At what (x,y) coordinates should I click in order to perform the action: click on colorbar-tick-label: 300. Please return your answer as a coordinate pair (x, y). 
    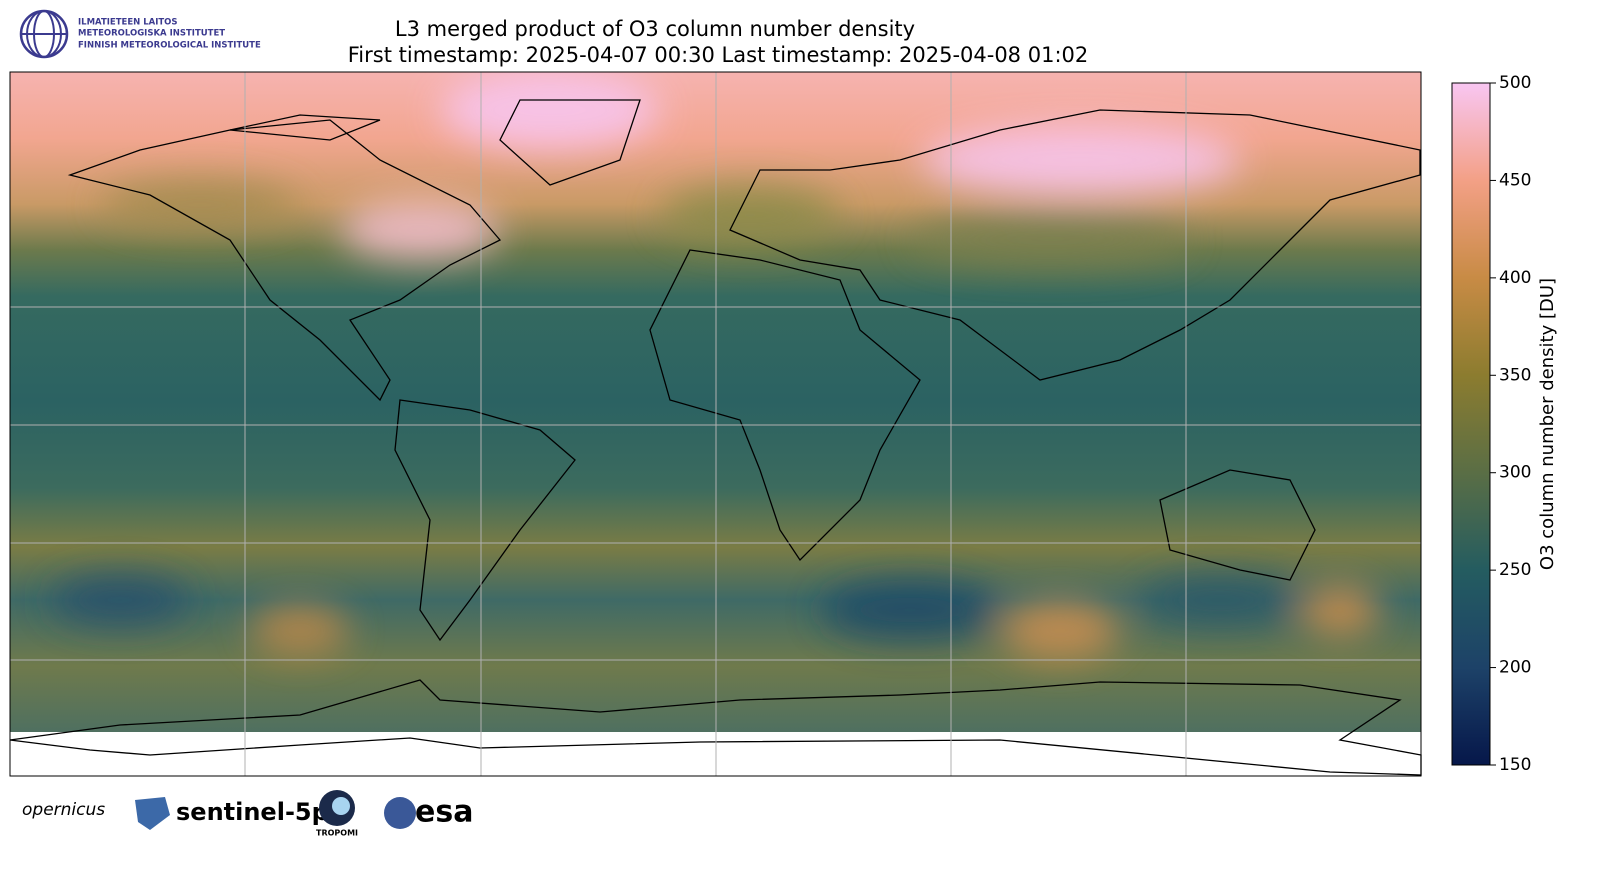
    Looking at the image, I should click on (1515, 473).